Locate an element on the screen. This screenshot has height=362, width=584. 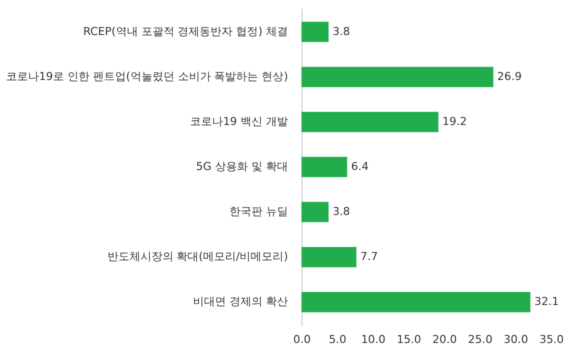
y-tick-label: 5G 상용화 및 확대 is located at coordinates (242, 167).